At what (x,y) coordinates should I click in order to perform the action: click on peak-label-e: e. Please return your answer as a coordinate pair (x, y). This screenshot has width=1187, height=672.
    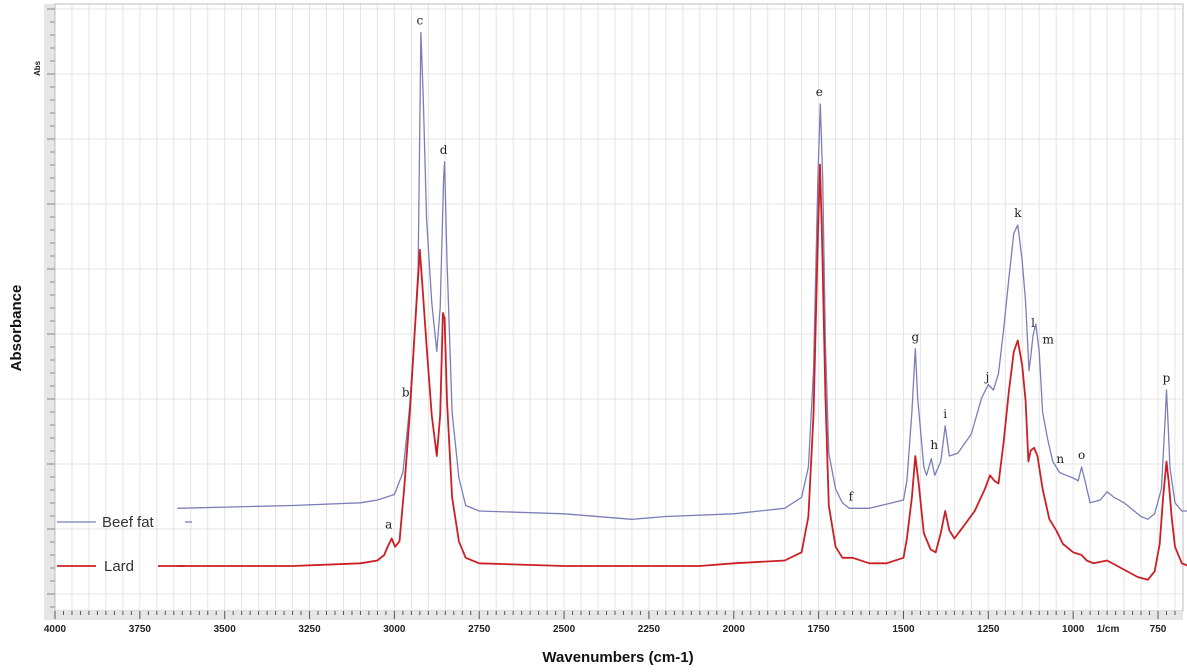
    Looking at the image, I should click on (819, 92).